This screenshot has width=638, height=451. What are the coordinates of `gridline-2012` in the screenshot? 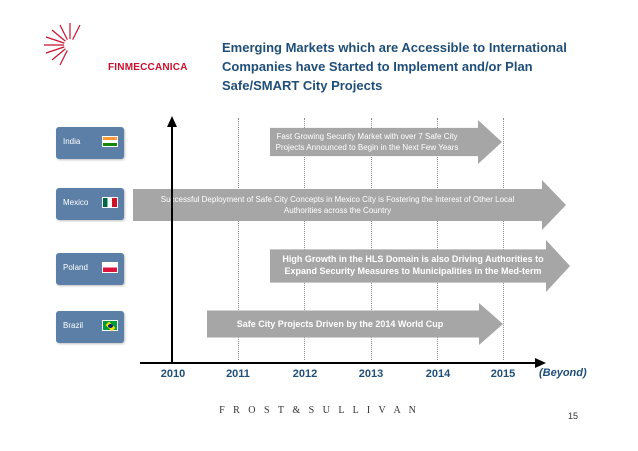 It's located at (304, 239).